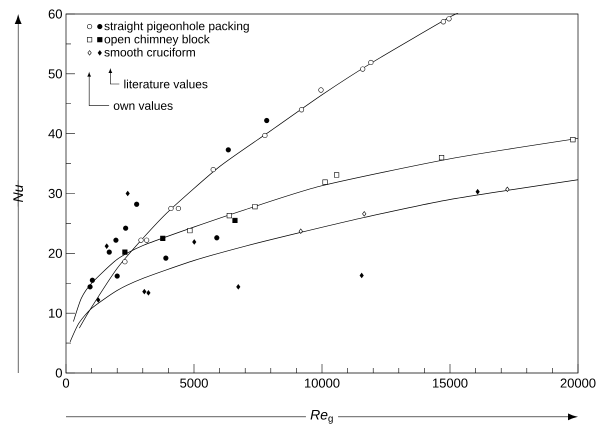 The height and width of the screenshot is (426, 598). I want to click on y-tick-label: 20, so click(55, 253).